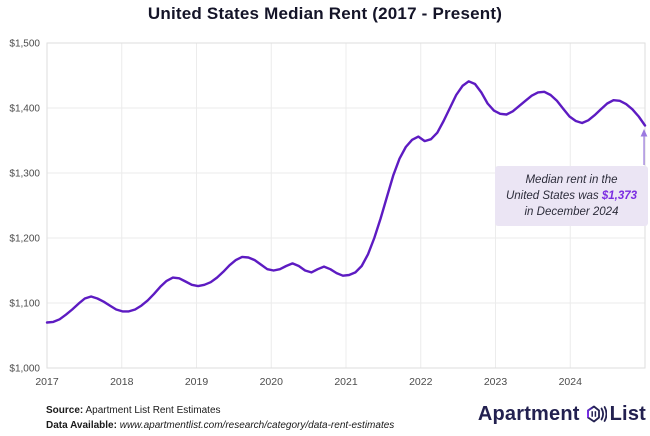 This screenshot has width=650, height=436. I want to click on y-tick-label: $1,200, so click(24, 239).